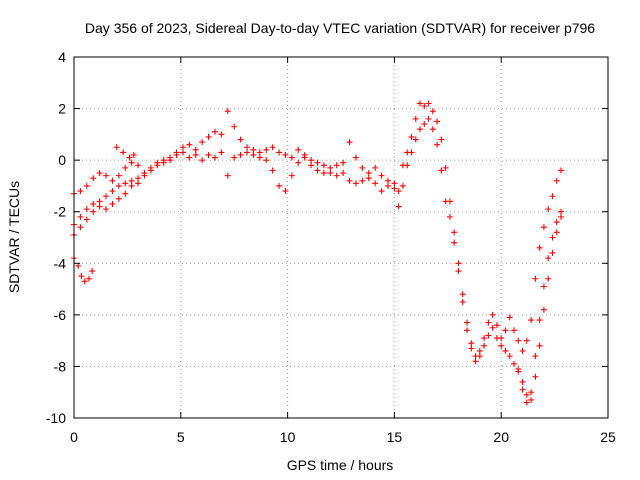 This screenshot has height=480, width=640. What do you see at coordinates (62, 109) in the screenshot?
I see `y-tick-label: 2` at bounding box center [62, 109].